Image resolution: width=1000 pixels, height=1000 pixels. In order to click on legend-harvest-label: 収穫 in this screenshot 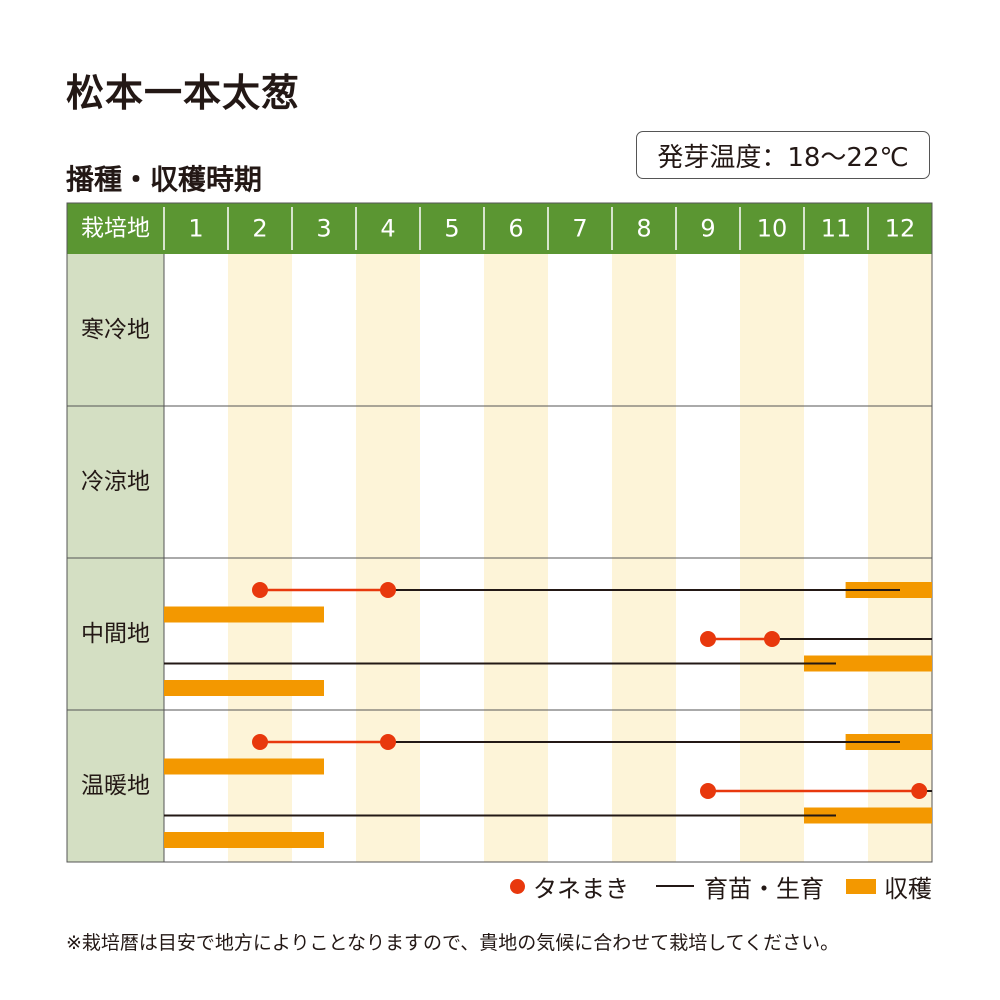, I will do `click(908, 888)`.